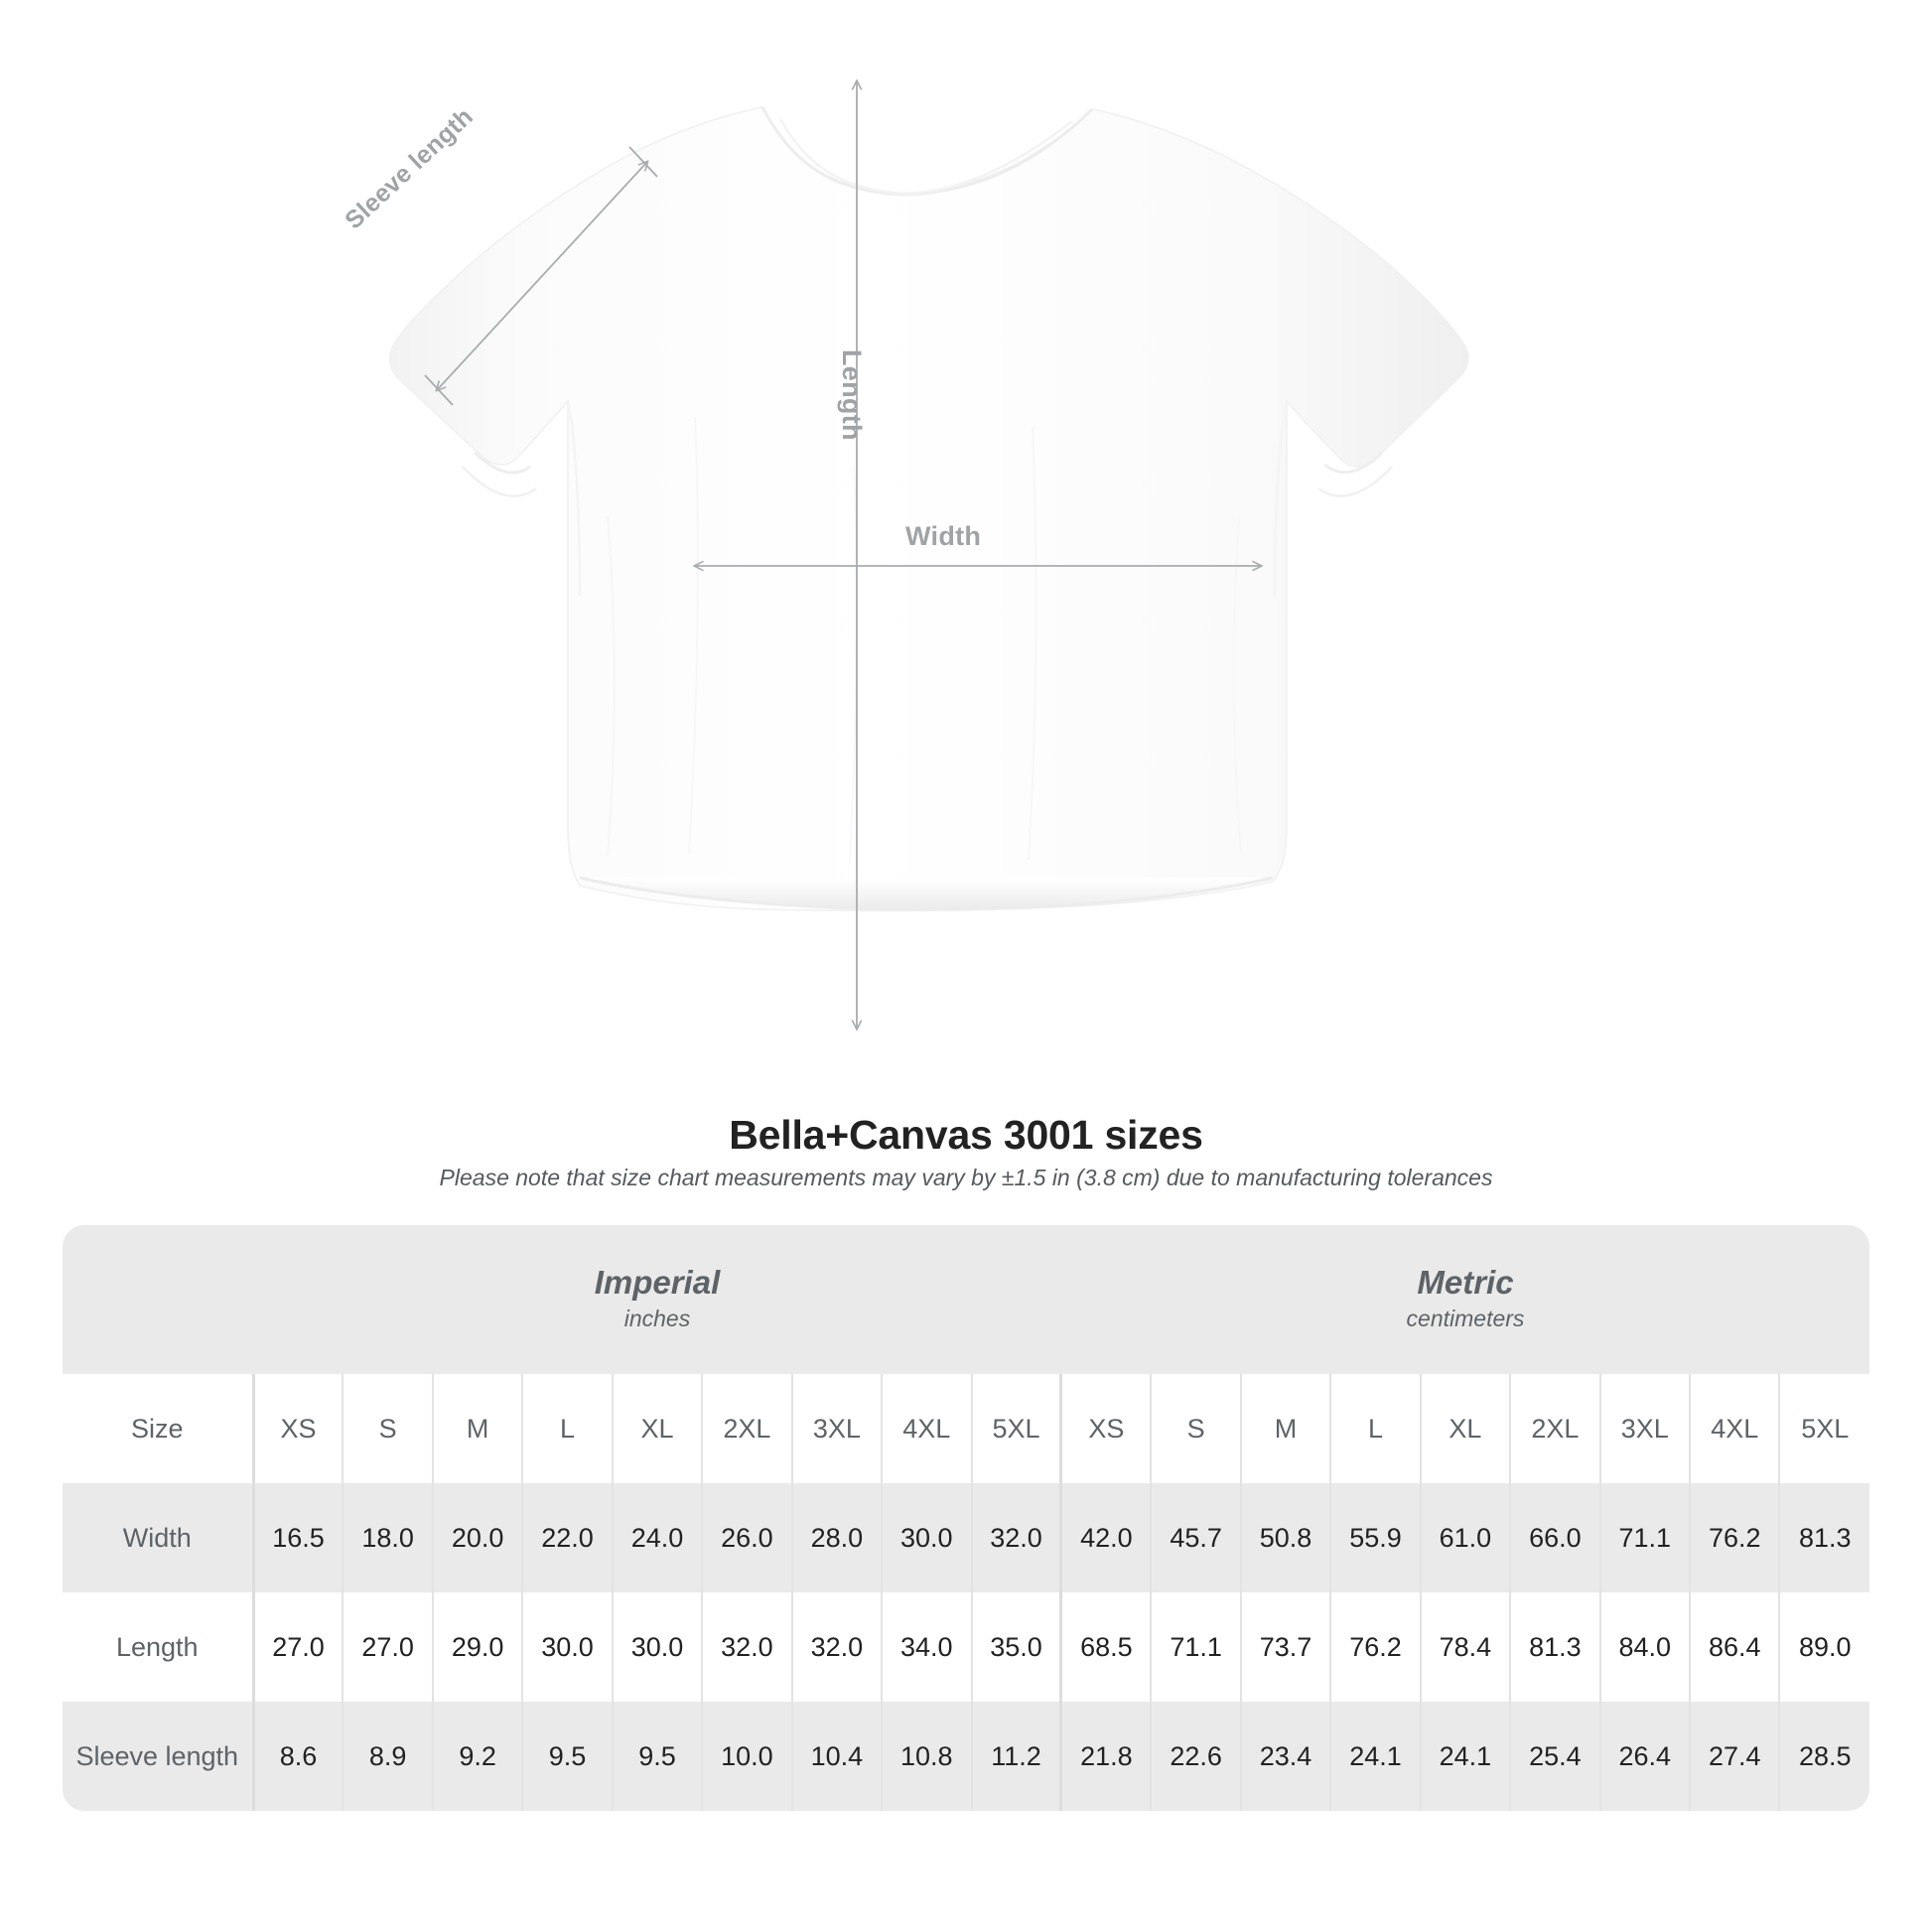 The image size is (1932, 1932). Describe the element at coordinates (158, 1647) in the screenshot. I see `row-label-length: Length` at that location.